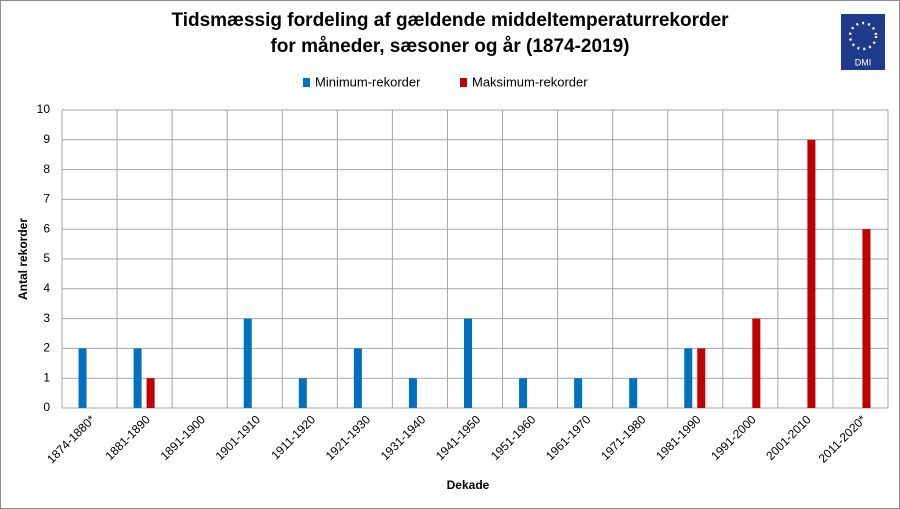 Image resolution: width=900 pixels, height=509 pixels. Describe the element at coordinates (530, 81) in the screenshot. I see `legend-label: Maksimum-rekorder` at that location.